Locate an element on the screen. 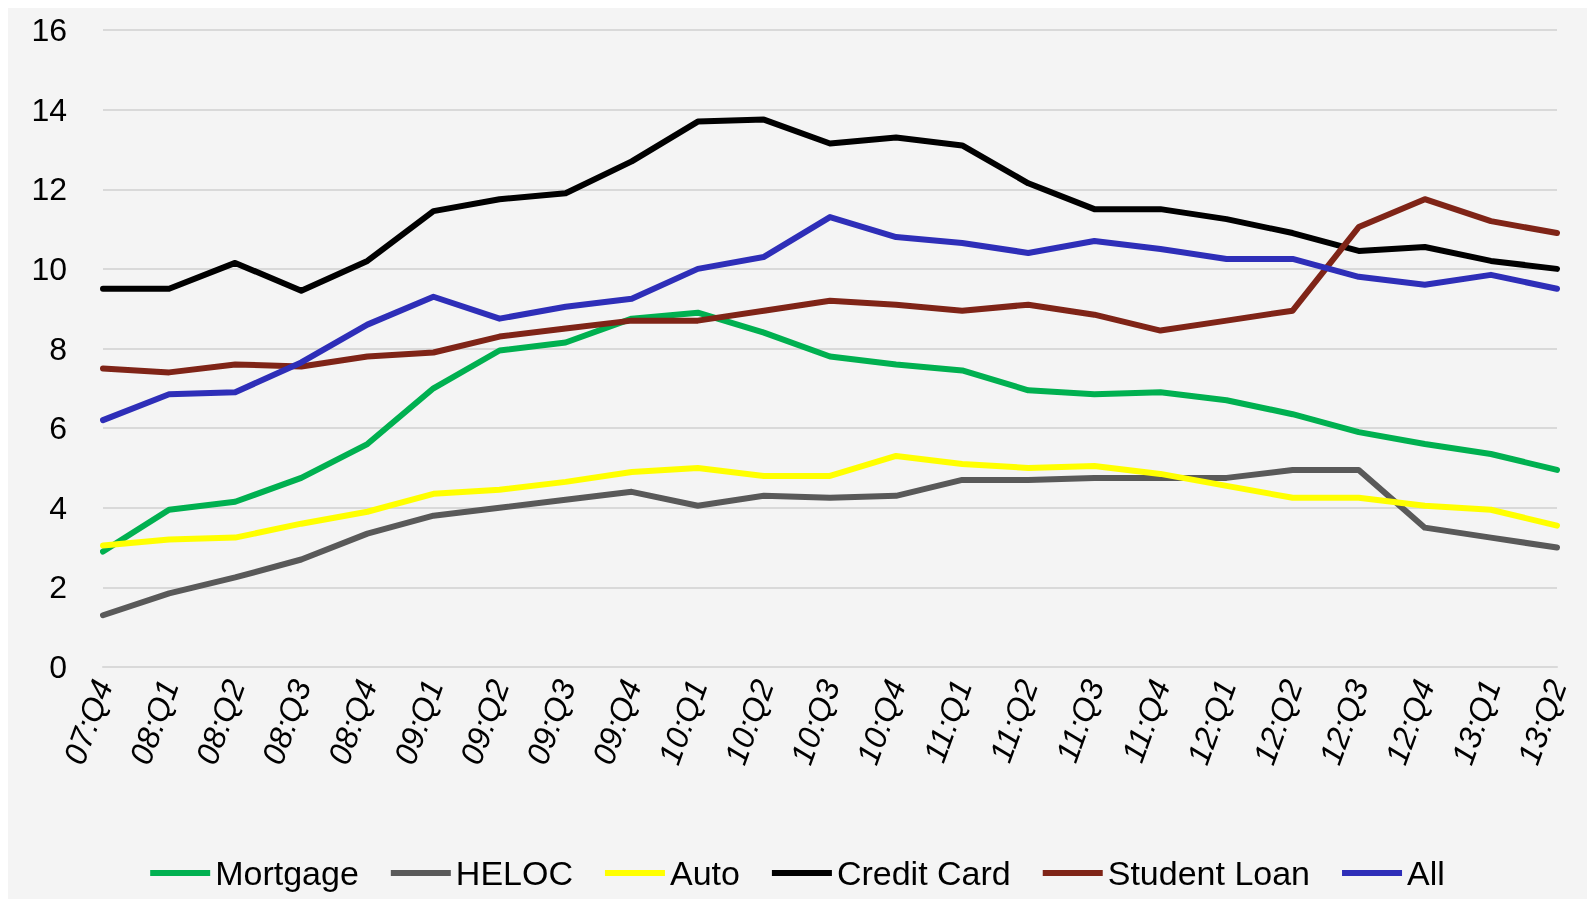 The image size is (1595, 907). x-tick-label: 13:Q1 is located at coordinates (1476, 722).